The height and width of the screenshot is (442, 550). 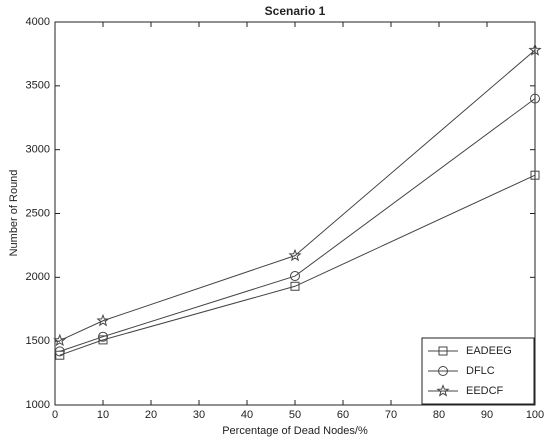 What do you see at coordinates (38, 86) in the screenshot?
I see `y-tick-label: 3500` at bounding box center [38, 86].